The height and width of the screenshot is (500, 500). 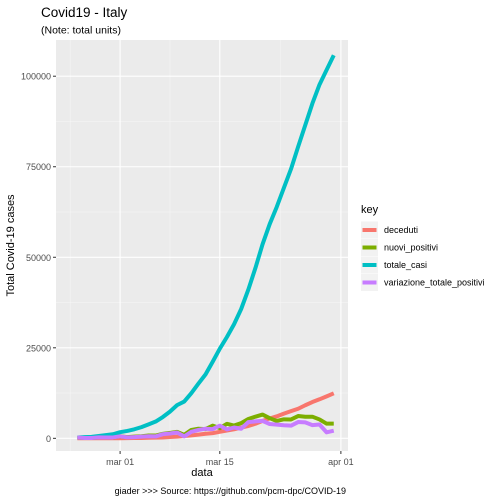 I want to click on y-axis: 0 25000 50000 75000 100000, so click(x=38, y=258).